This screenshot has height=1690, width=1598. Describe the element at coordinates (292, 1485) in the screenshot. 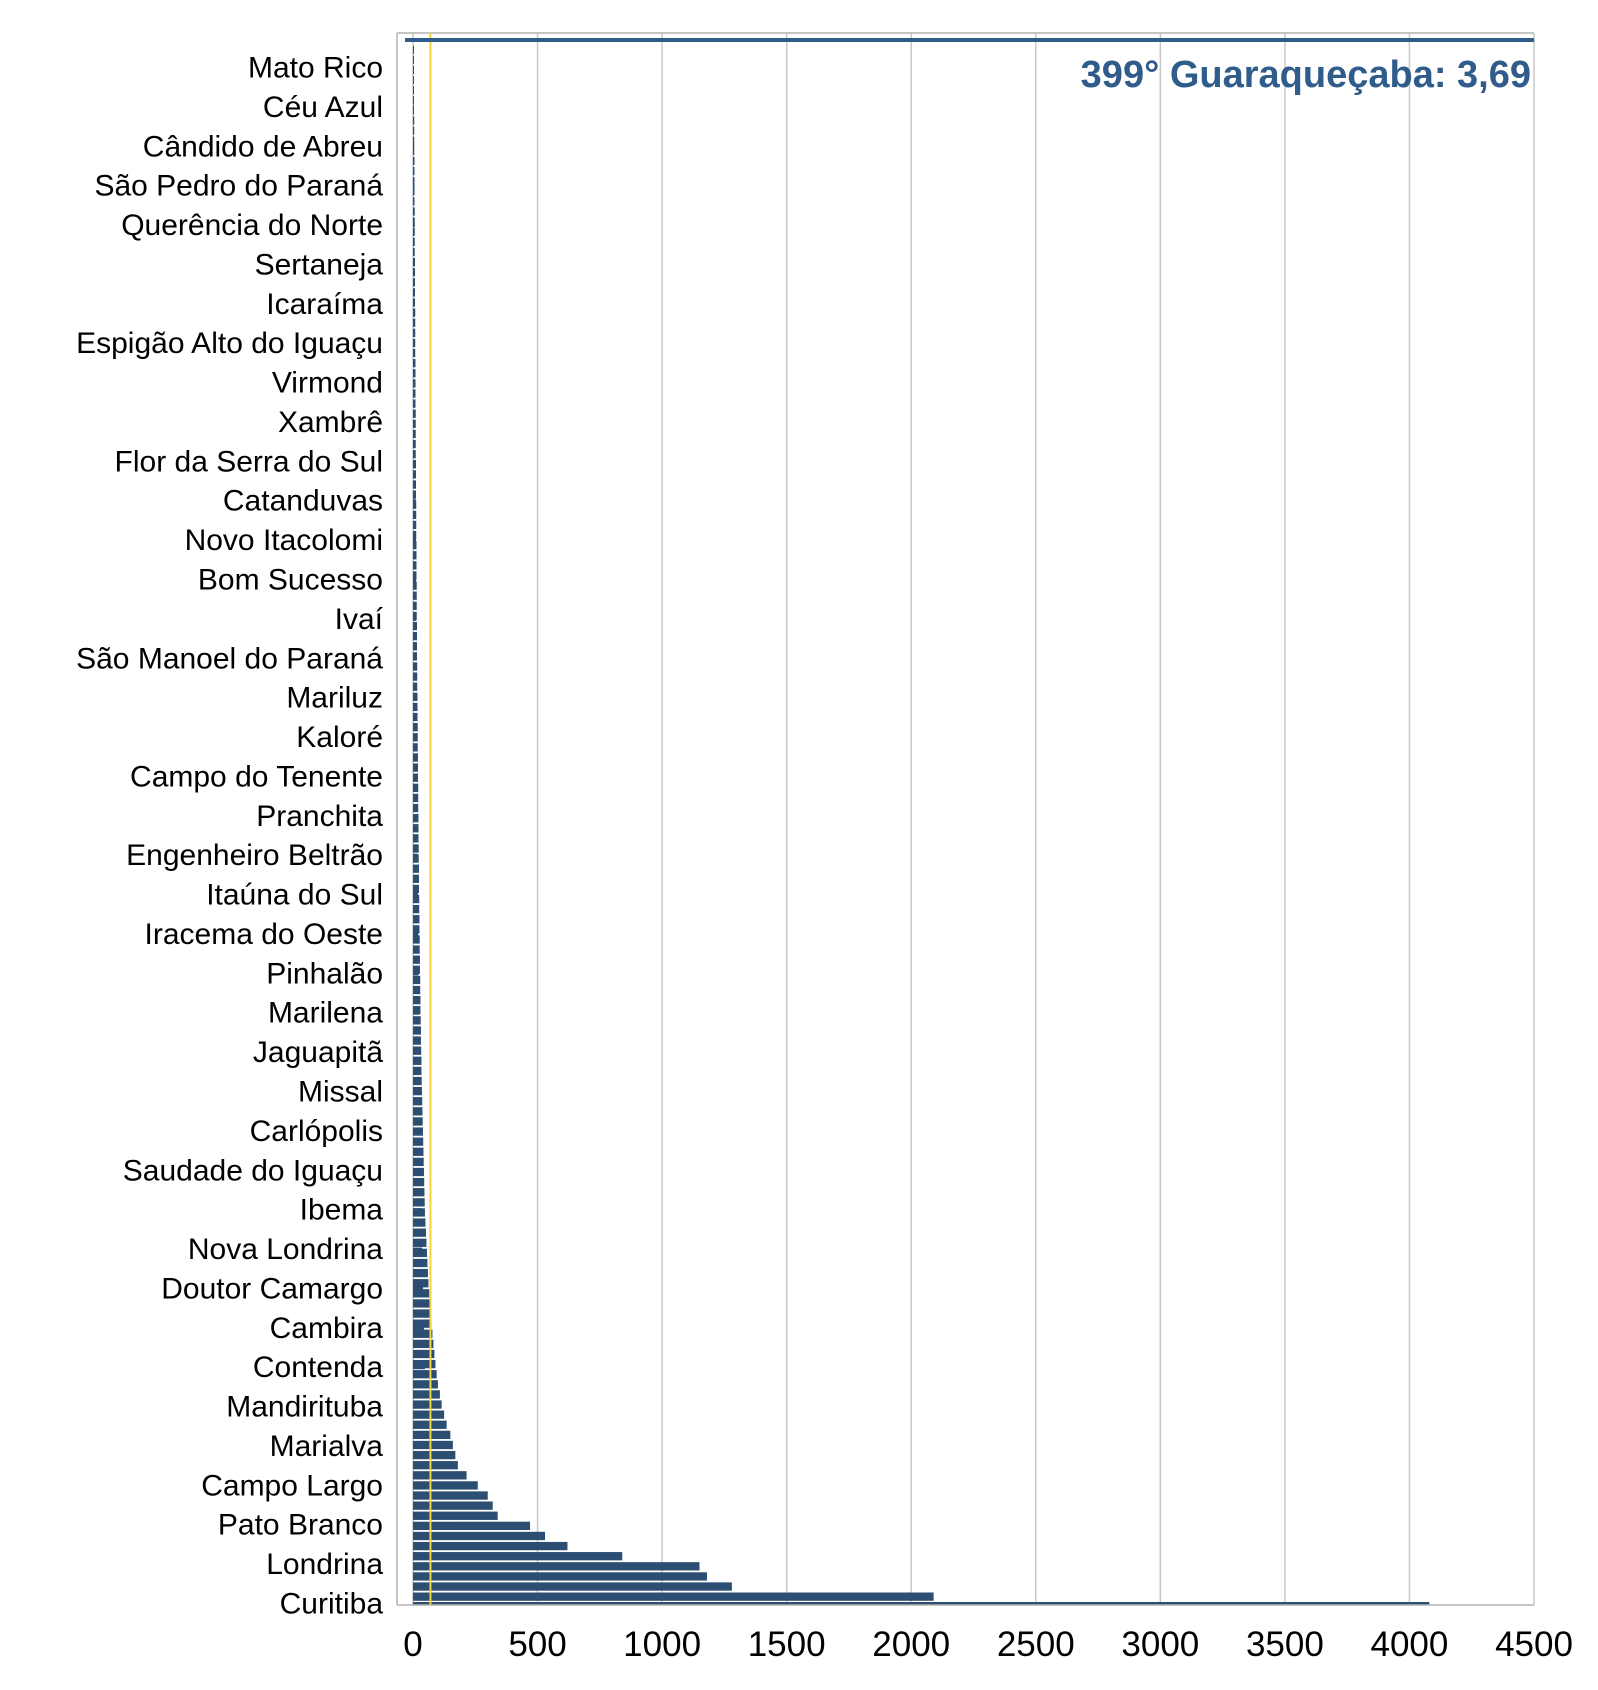

I see `category-label-36: Campo Largo` at that location.